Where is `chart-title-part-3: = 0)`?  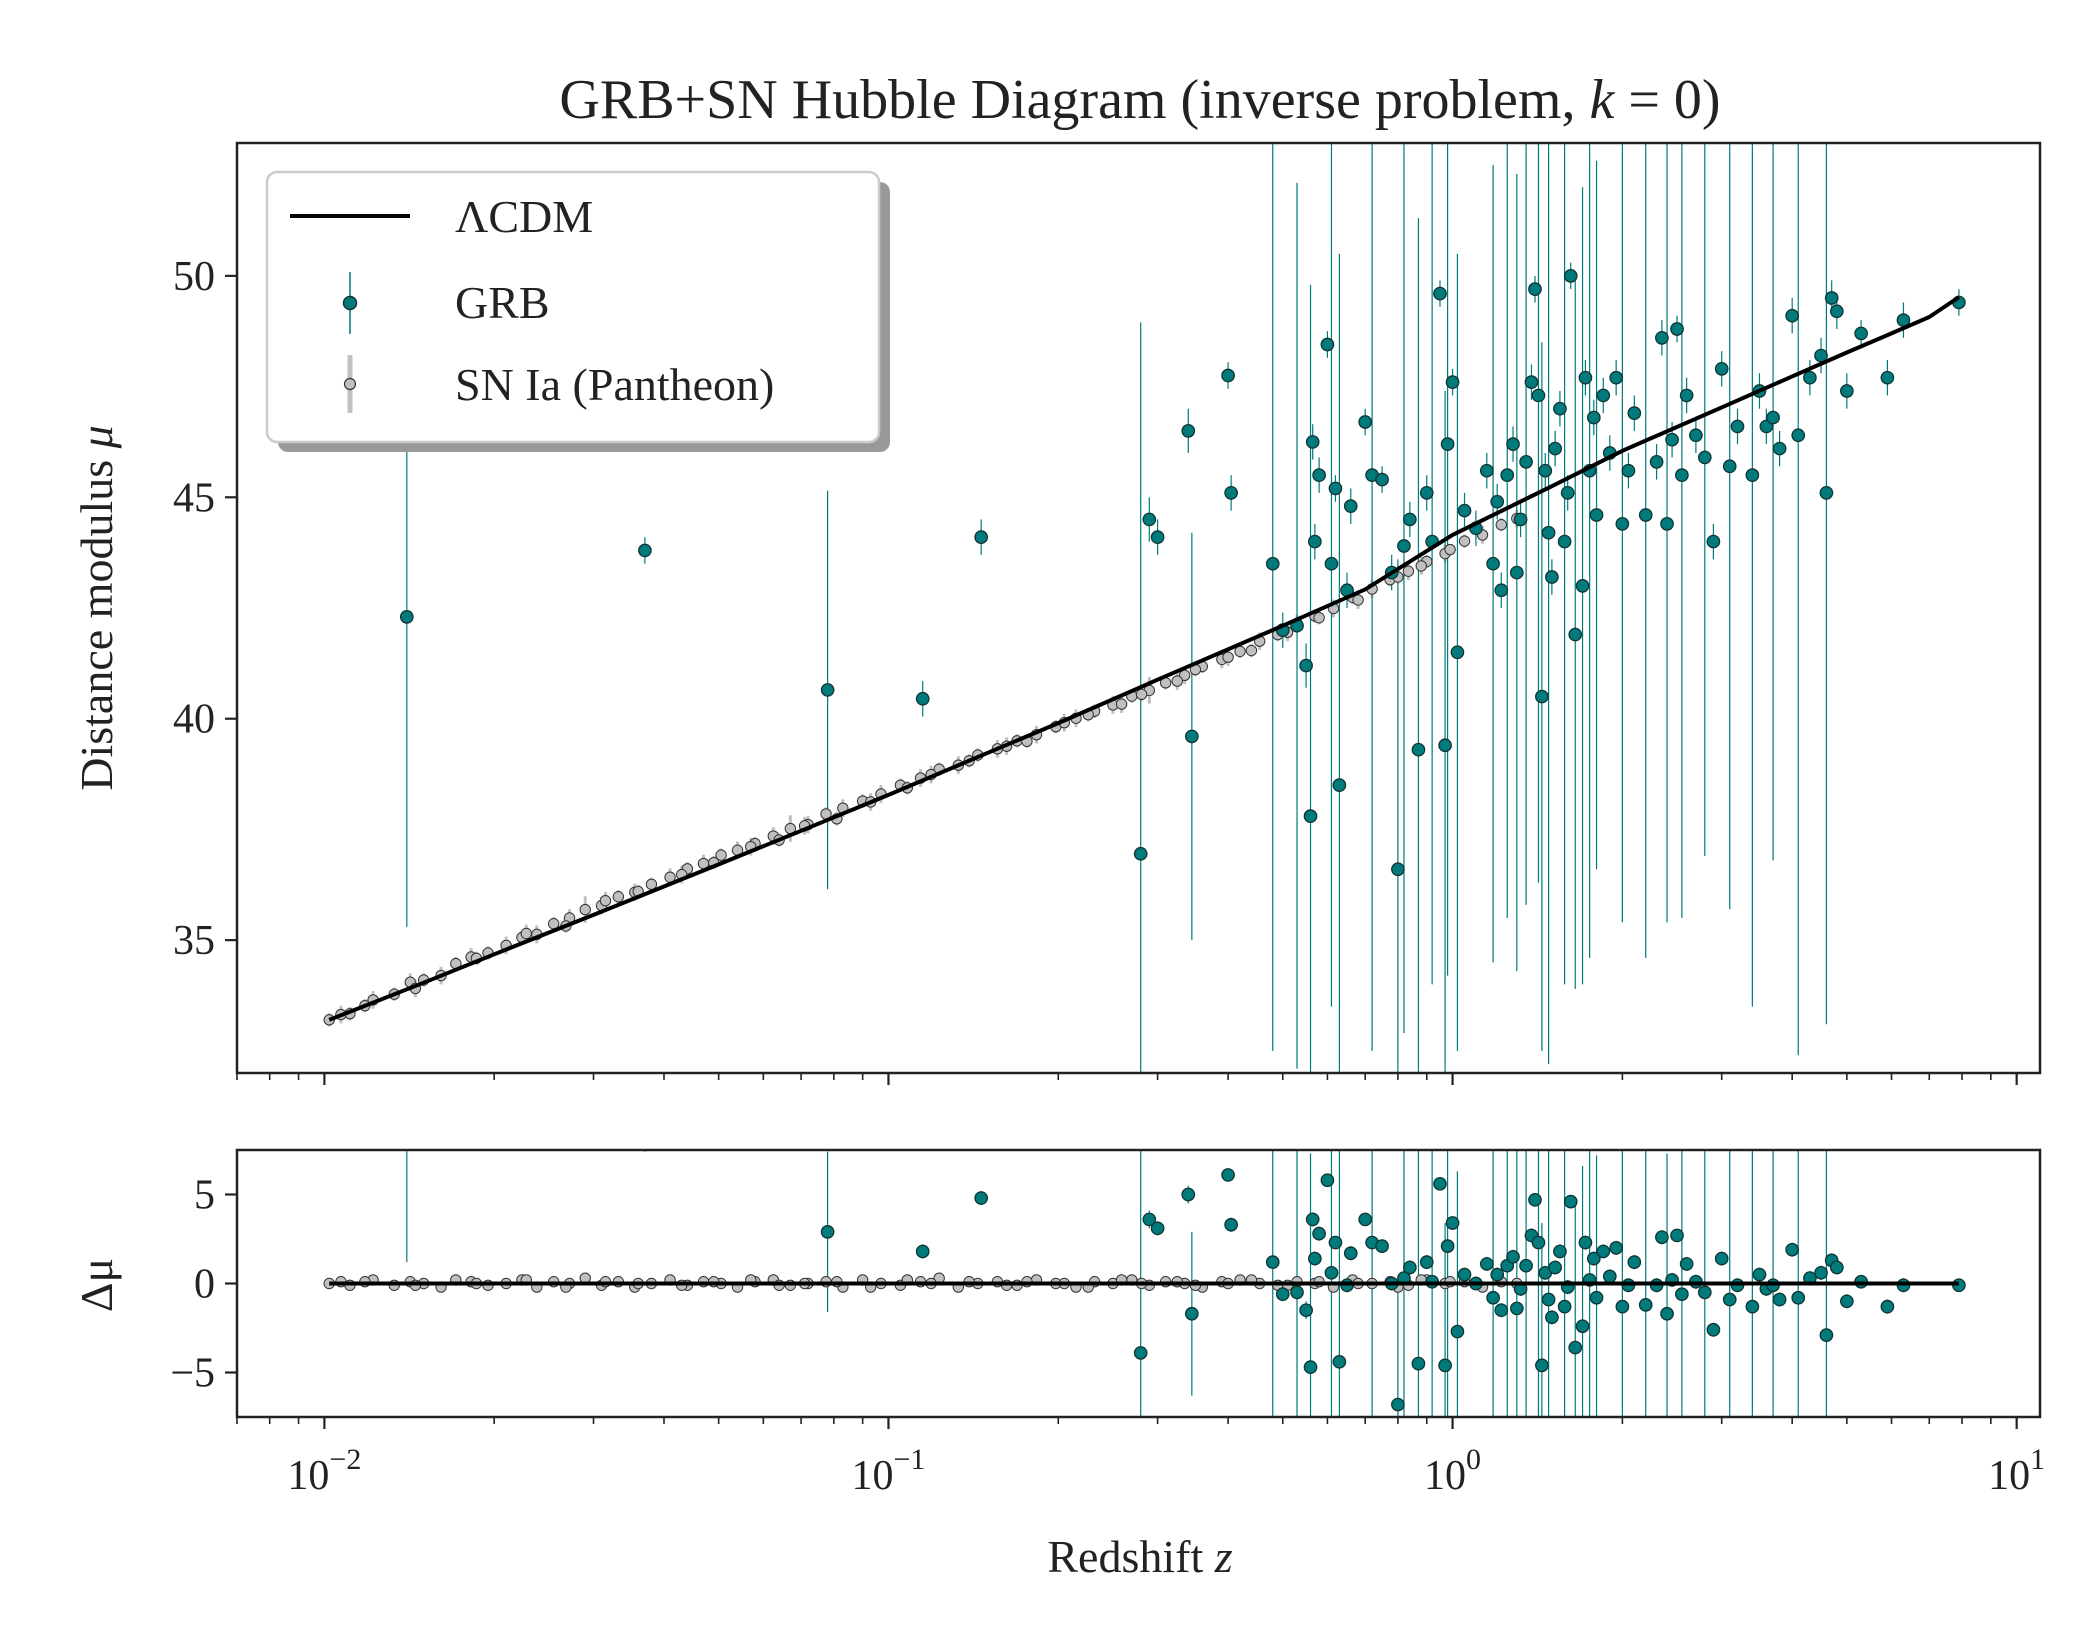
chart-title-part-3: = 0) is located at coordinates (1667, 100).